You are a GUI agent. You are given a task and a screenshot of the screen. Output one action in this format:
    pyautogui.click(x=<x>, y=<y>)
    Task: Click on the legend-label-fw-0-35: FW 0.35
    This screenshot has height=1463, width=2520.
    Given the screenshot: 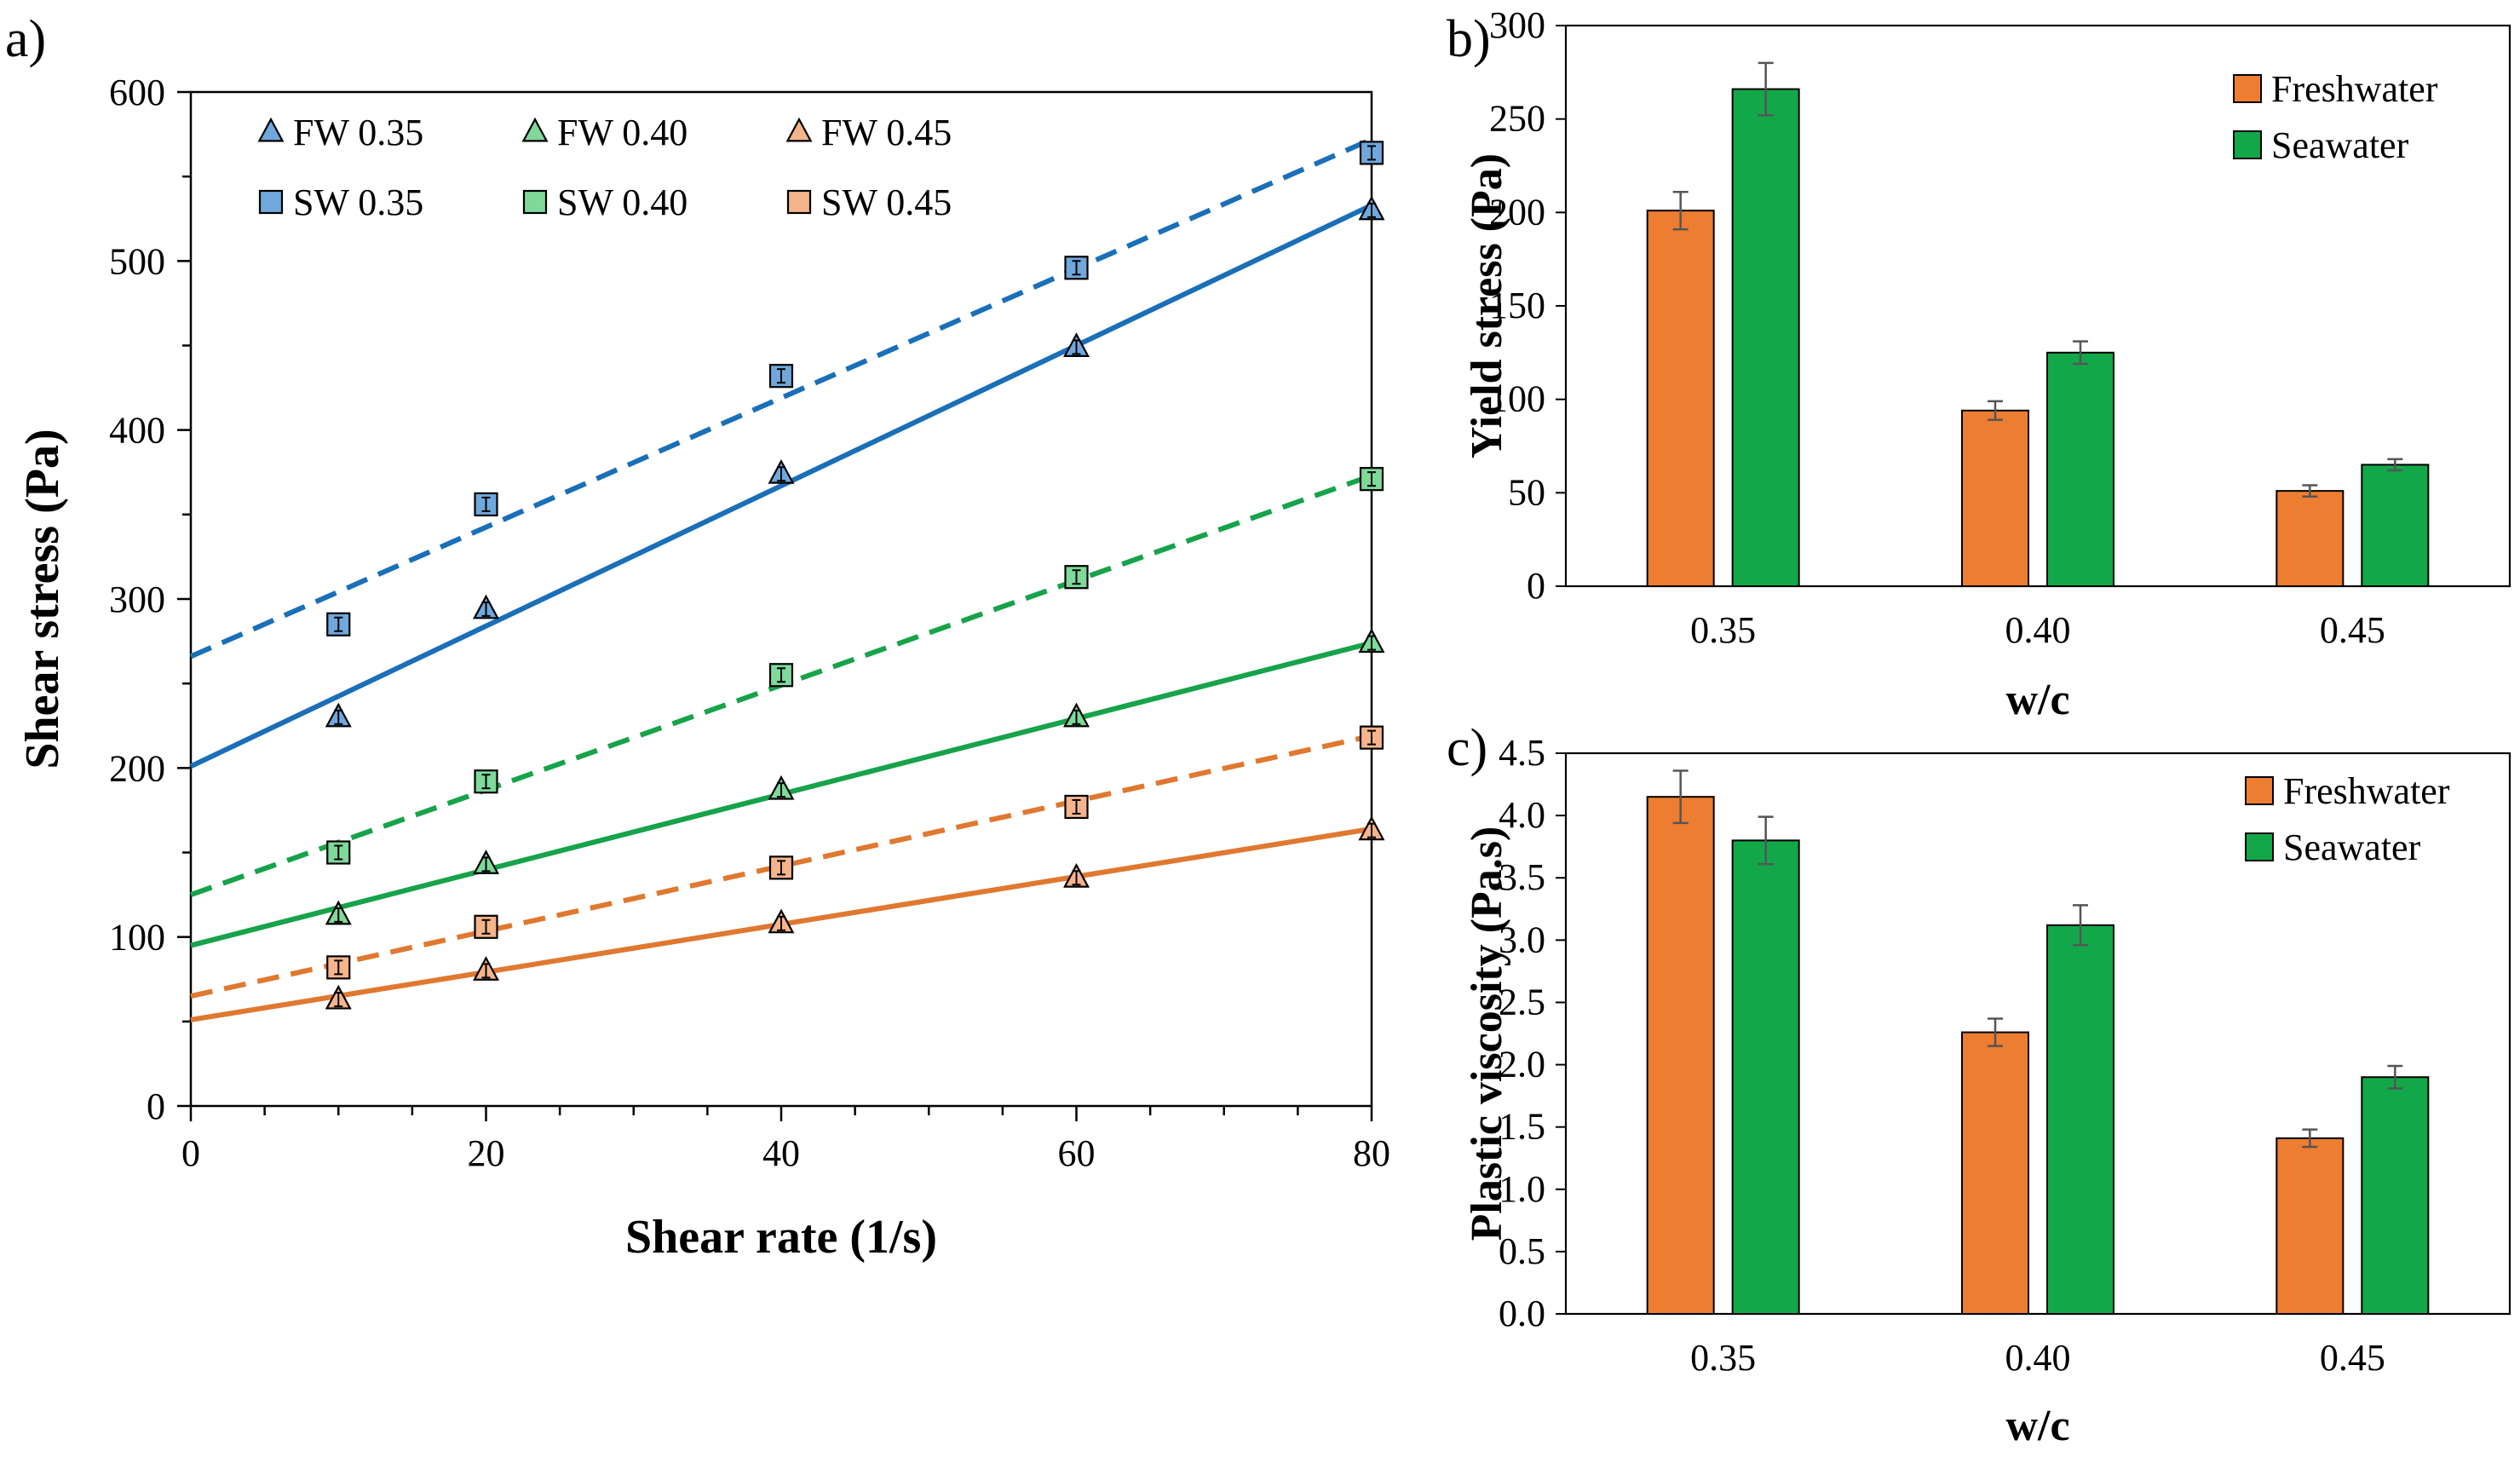 What is the action you would take?
    pyautogui.click(x=358, y=133)
    